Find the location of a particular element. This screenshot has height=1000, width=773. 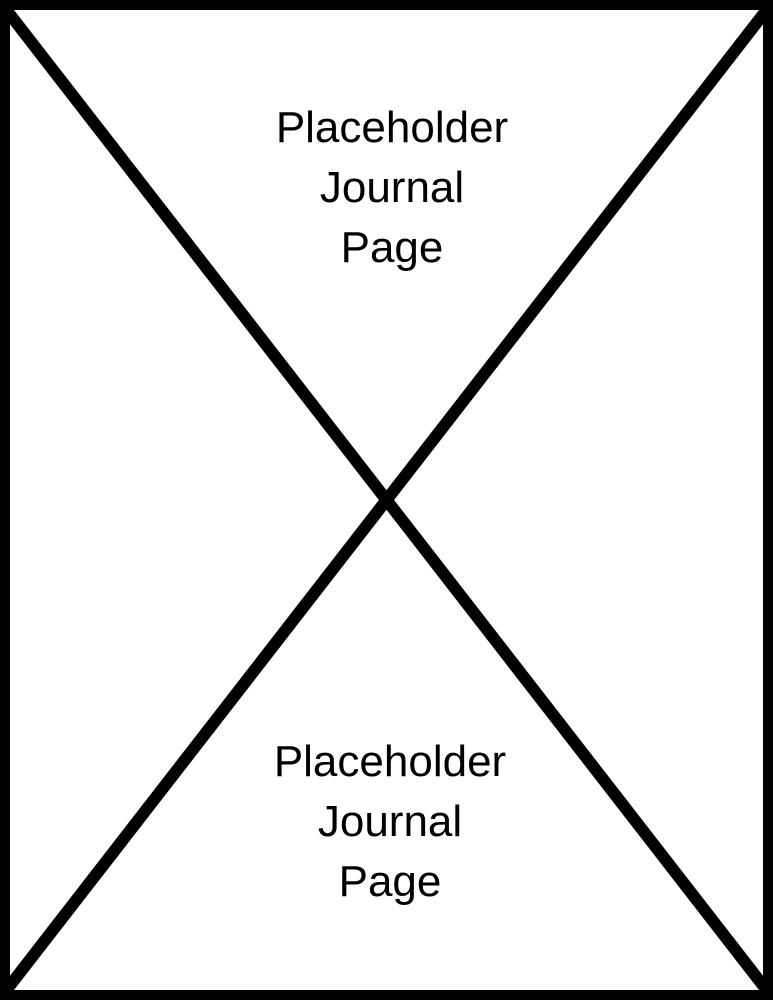

bottom-caption-line-2: Journal is located at coordinates (390, 821).